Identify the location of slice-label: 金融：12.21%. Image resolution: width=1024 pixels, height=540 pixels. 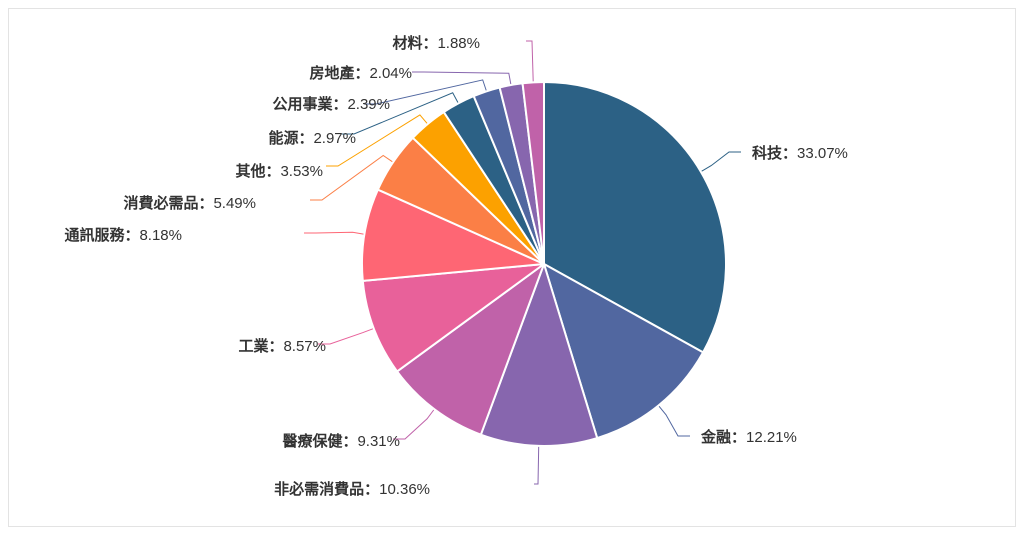
(748, 437).